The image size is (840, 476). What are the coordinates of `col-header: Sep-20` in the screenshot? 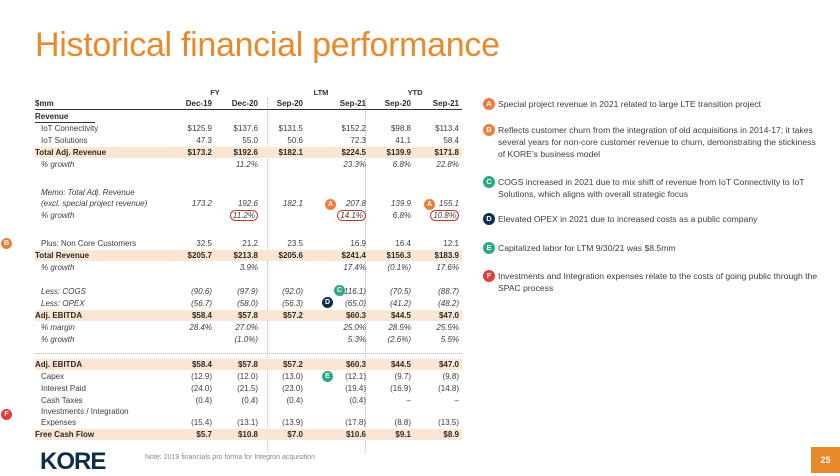 It's located at (397, 103).